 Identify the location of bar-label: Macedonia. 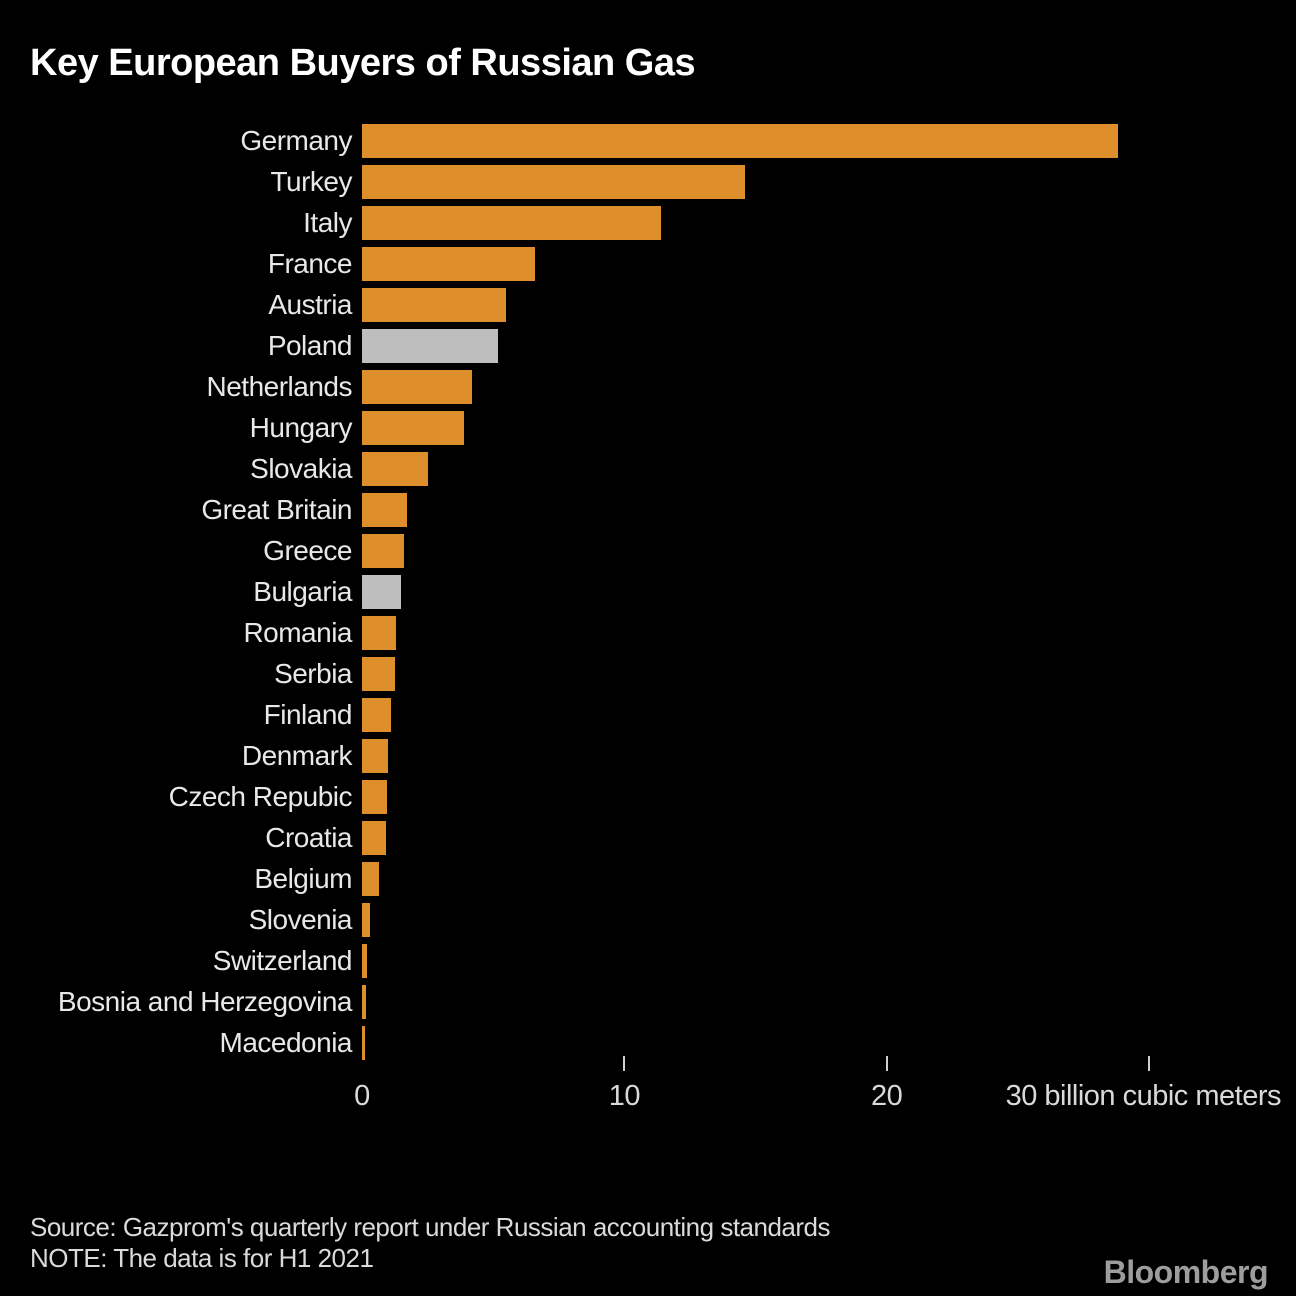
(286, 1042).